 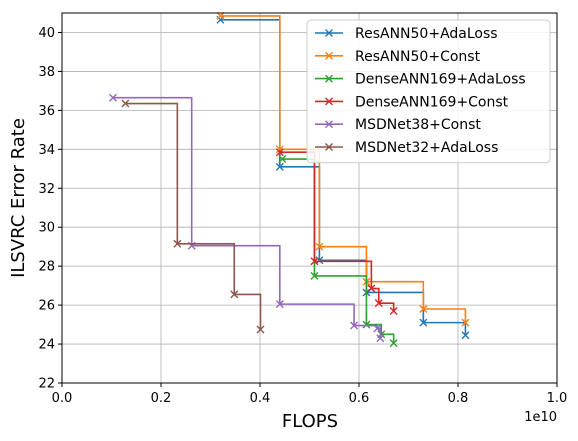 I want to click on y-tick-label: 36, so click(x=46, y=111).